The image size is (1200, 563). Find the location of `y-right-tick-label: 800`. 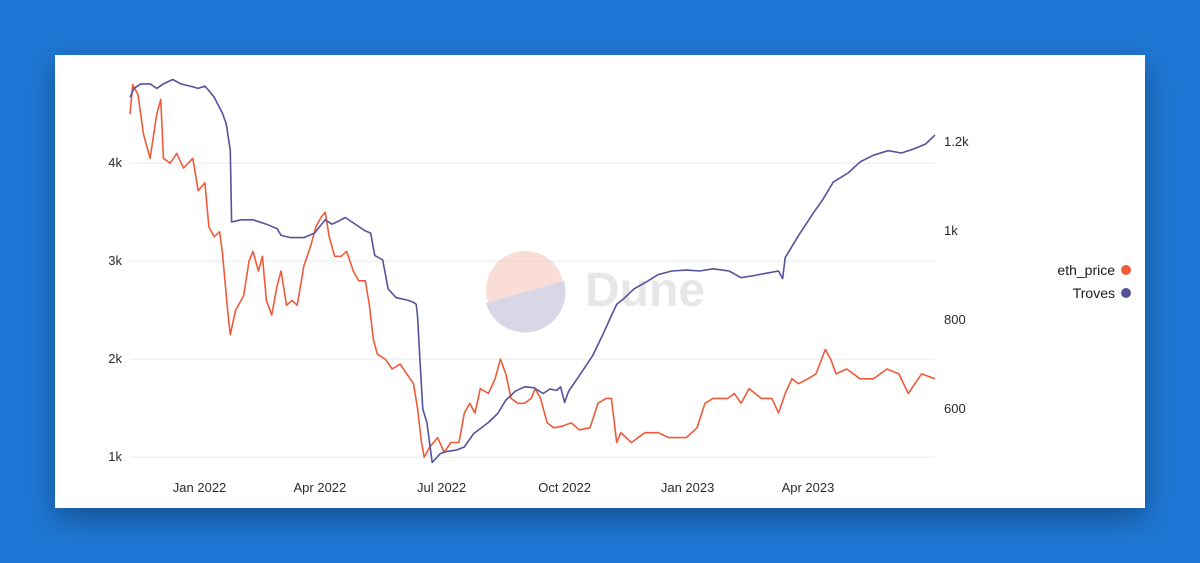

y-right-tick-label: 800 is located at coordinates (955, 319).